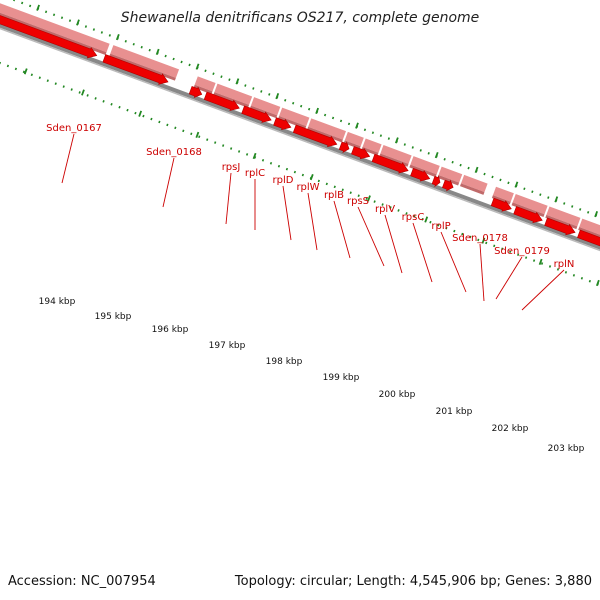  Describe the element at coordinates (283, 180) in the screenshot. I see `gene-label: rplD` at that location.